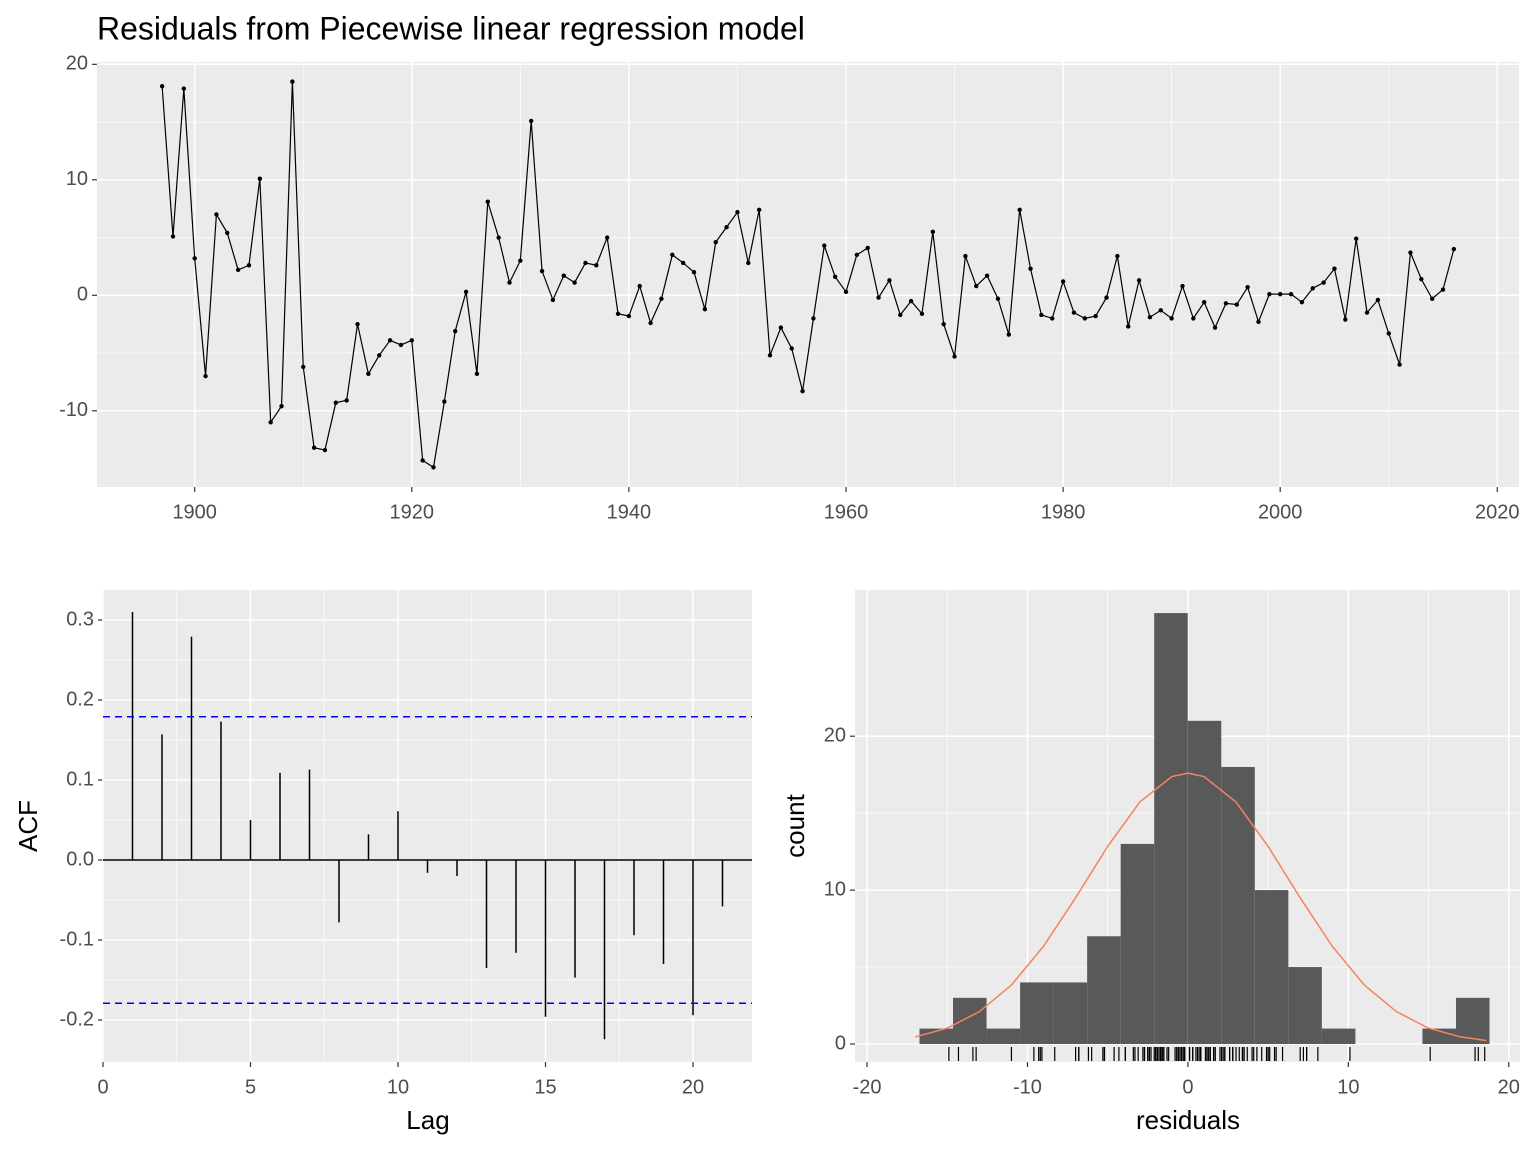 The image size is (1536, 1152). I want to click on x-tick-label: 1940, so click(629, 512).